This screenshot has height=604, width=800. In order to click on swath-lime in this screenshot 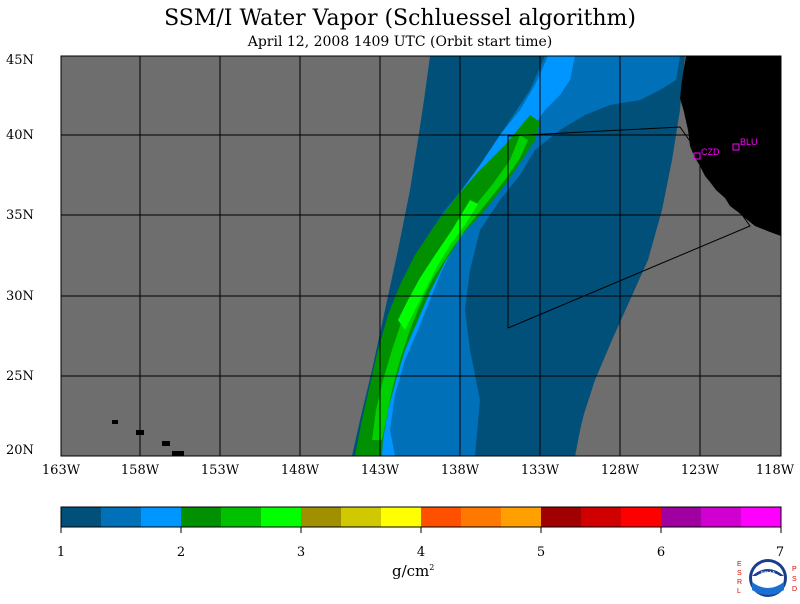, I will do `click(438, 265)`.